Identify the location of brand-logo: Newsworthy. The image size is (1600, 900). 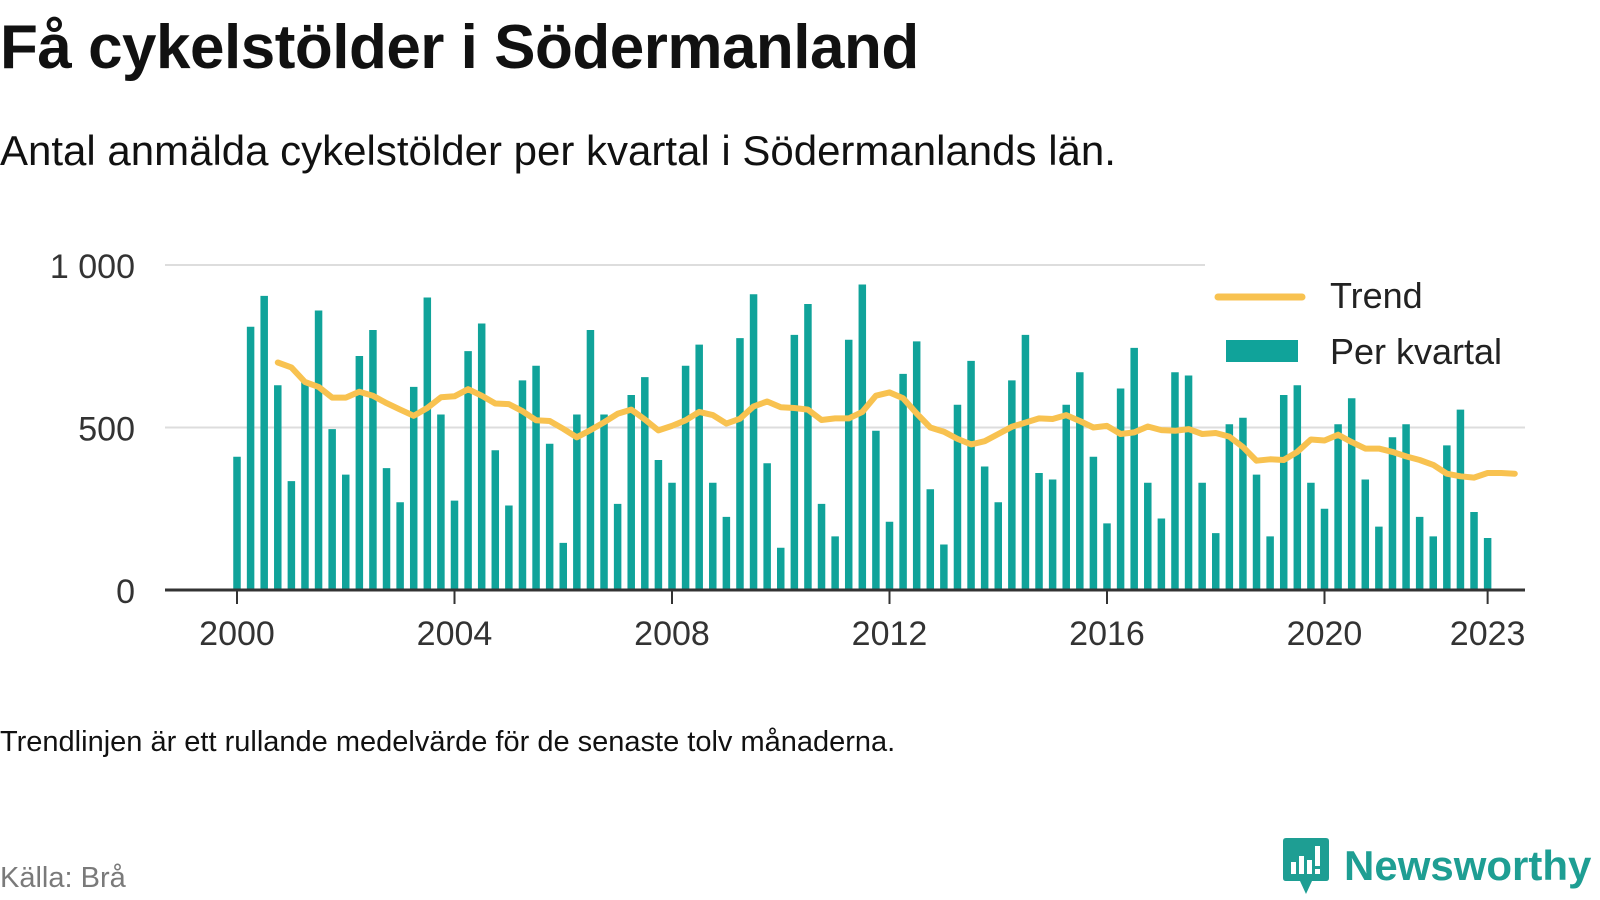
(1436, 866).